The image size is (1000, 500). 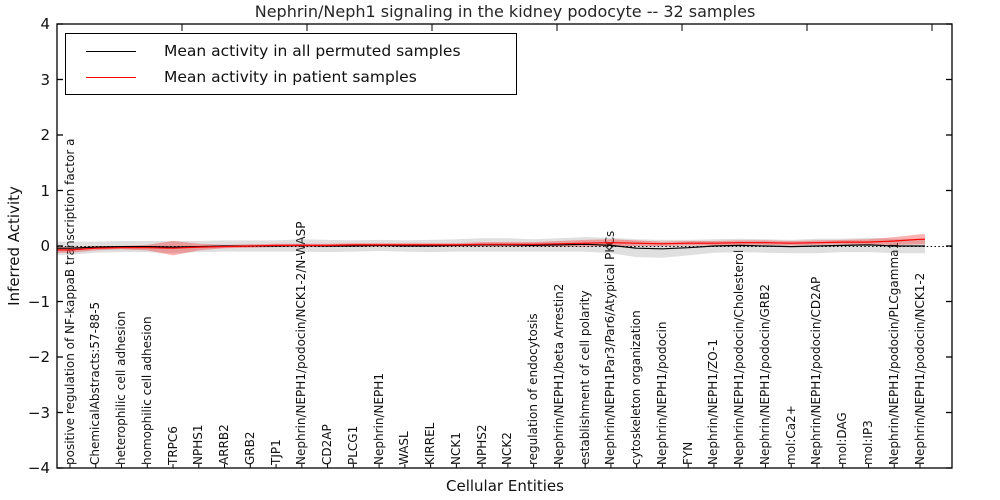 What do you see at coordinates (301, 343) in the screenshot?
I see `x-tick-label: Nephrin/NEPH1/podocin/NCK1-2/N-WASP` at bounding box center [301, 343].